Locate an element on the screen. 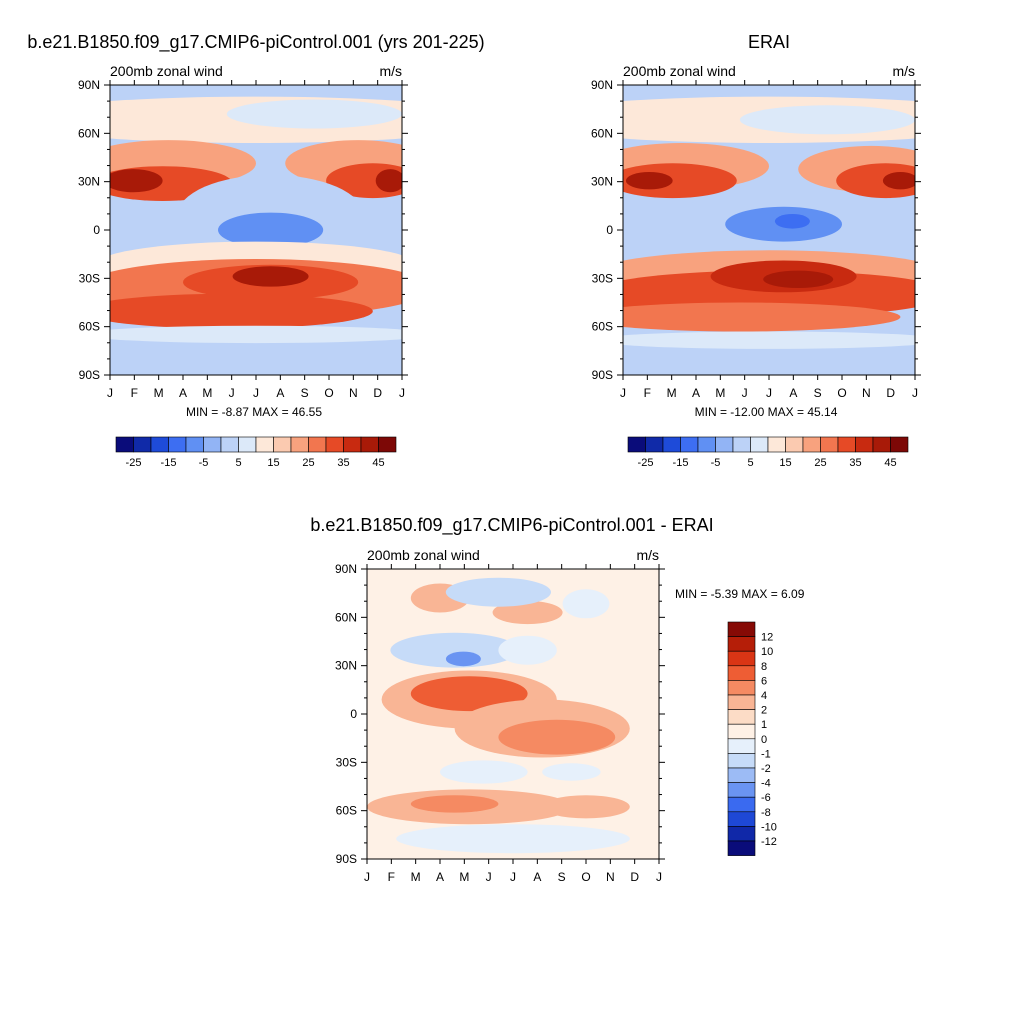 The height and width of the screenshot is (1029, 1024). y-tick-label: 30S is located at coordinates (602, 278).